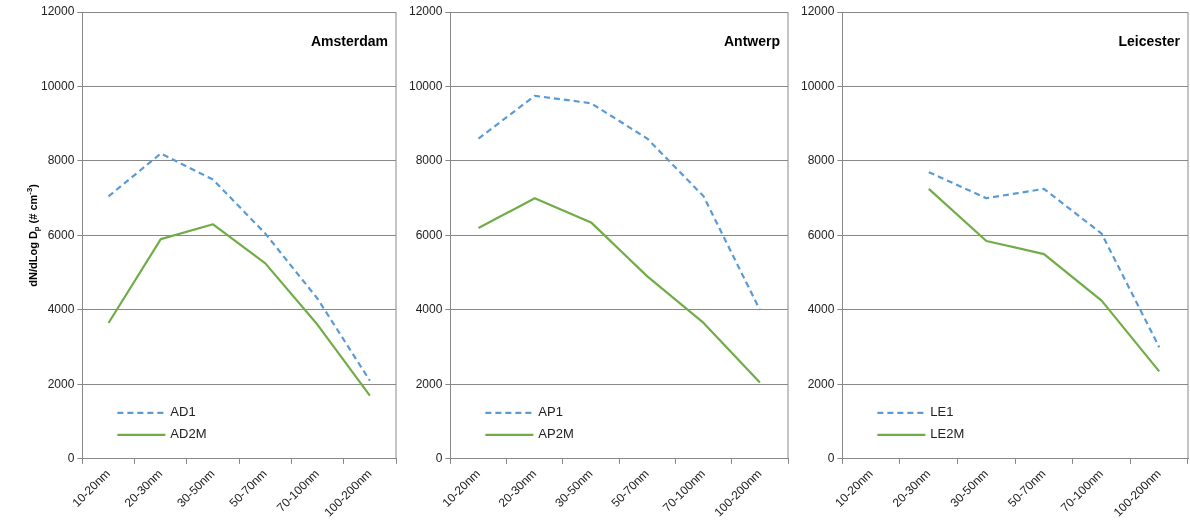  I want to click on text: Leicester, so click(1149, 40).